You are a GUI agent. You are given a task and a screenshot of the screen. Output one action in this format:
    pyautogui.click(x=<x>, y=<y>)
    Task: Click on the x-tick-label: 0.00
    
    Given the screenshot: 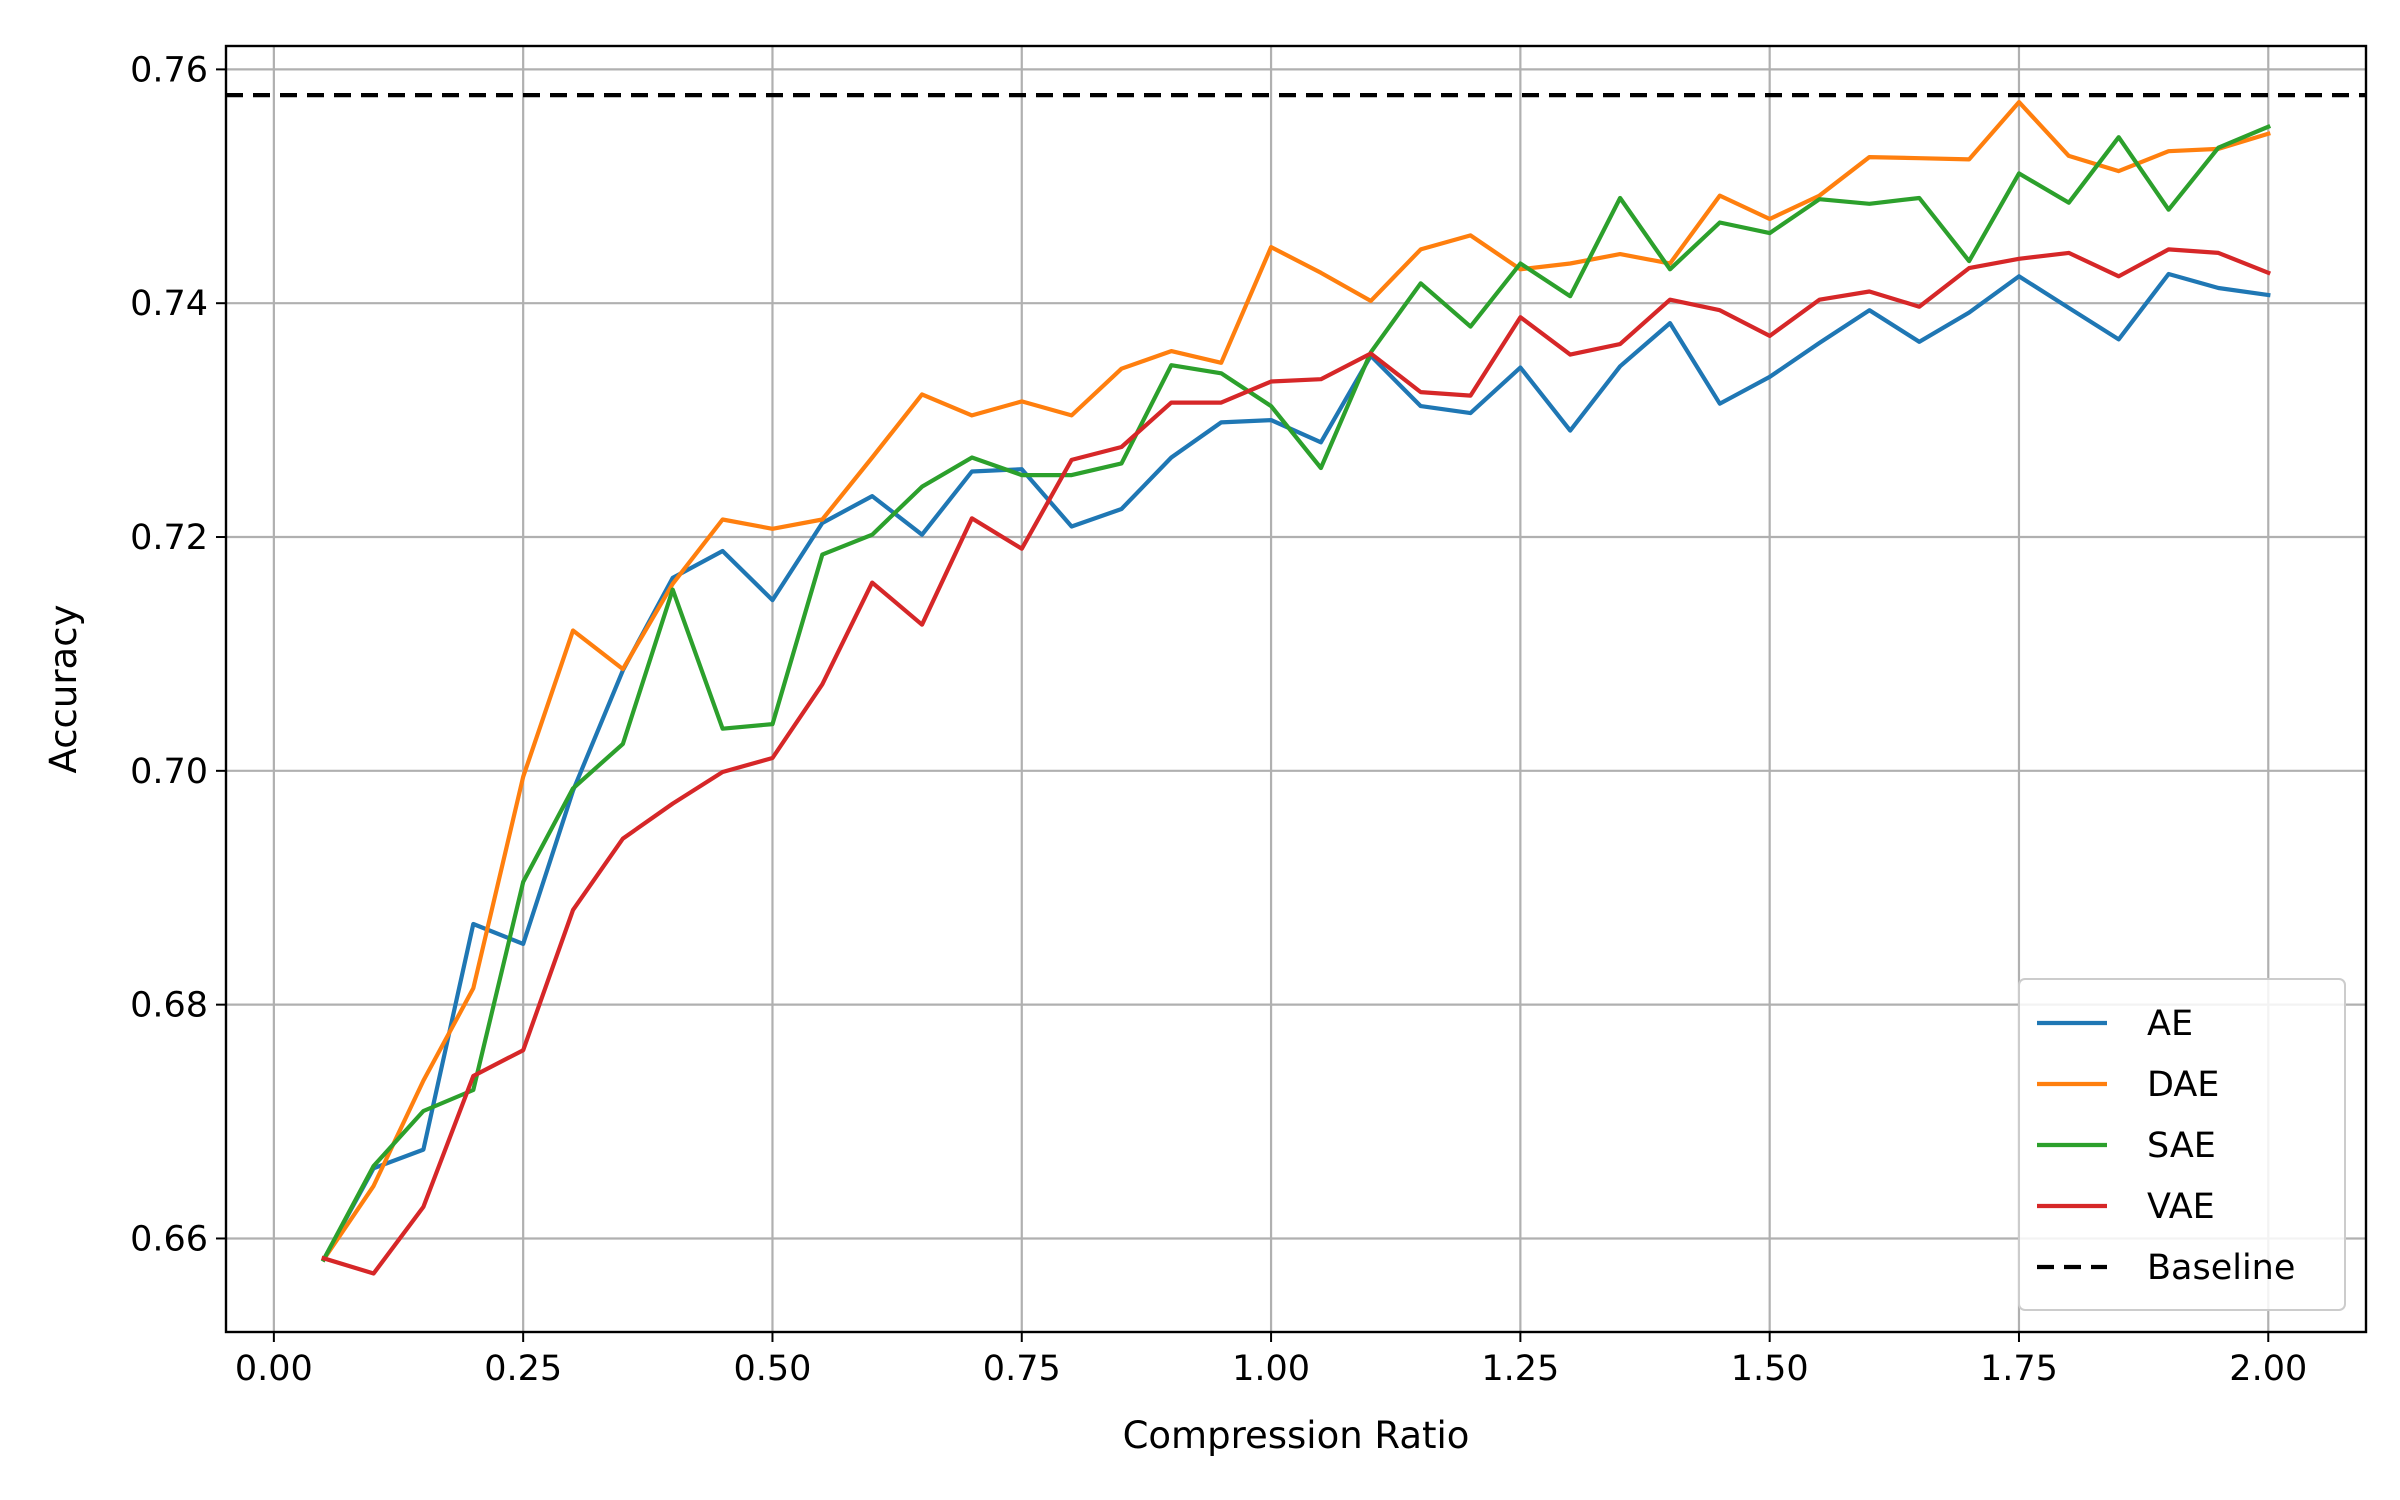 What is the action you would take?
    pyautogui.click(x=274, y=1369)
    